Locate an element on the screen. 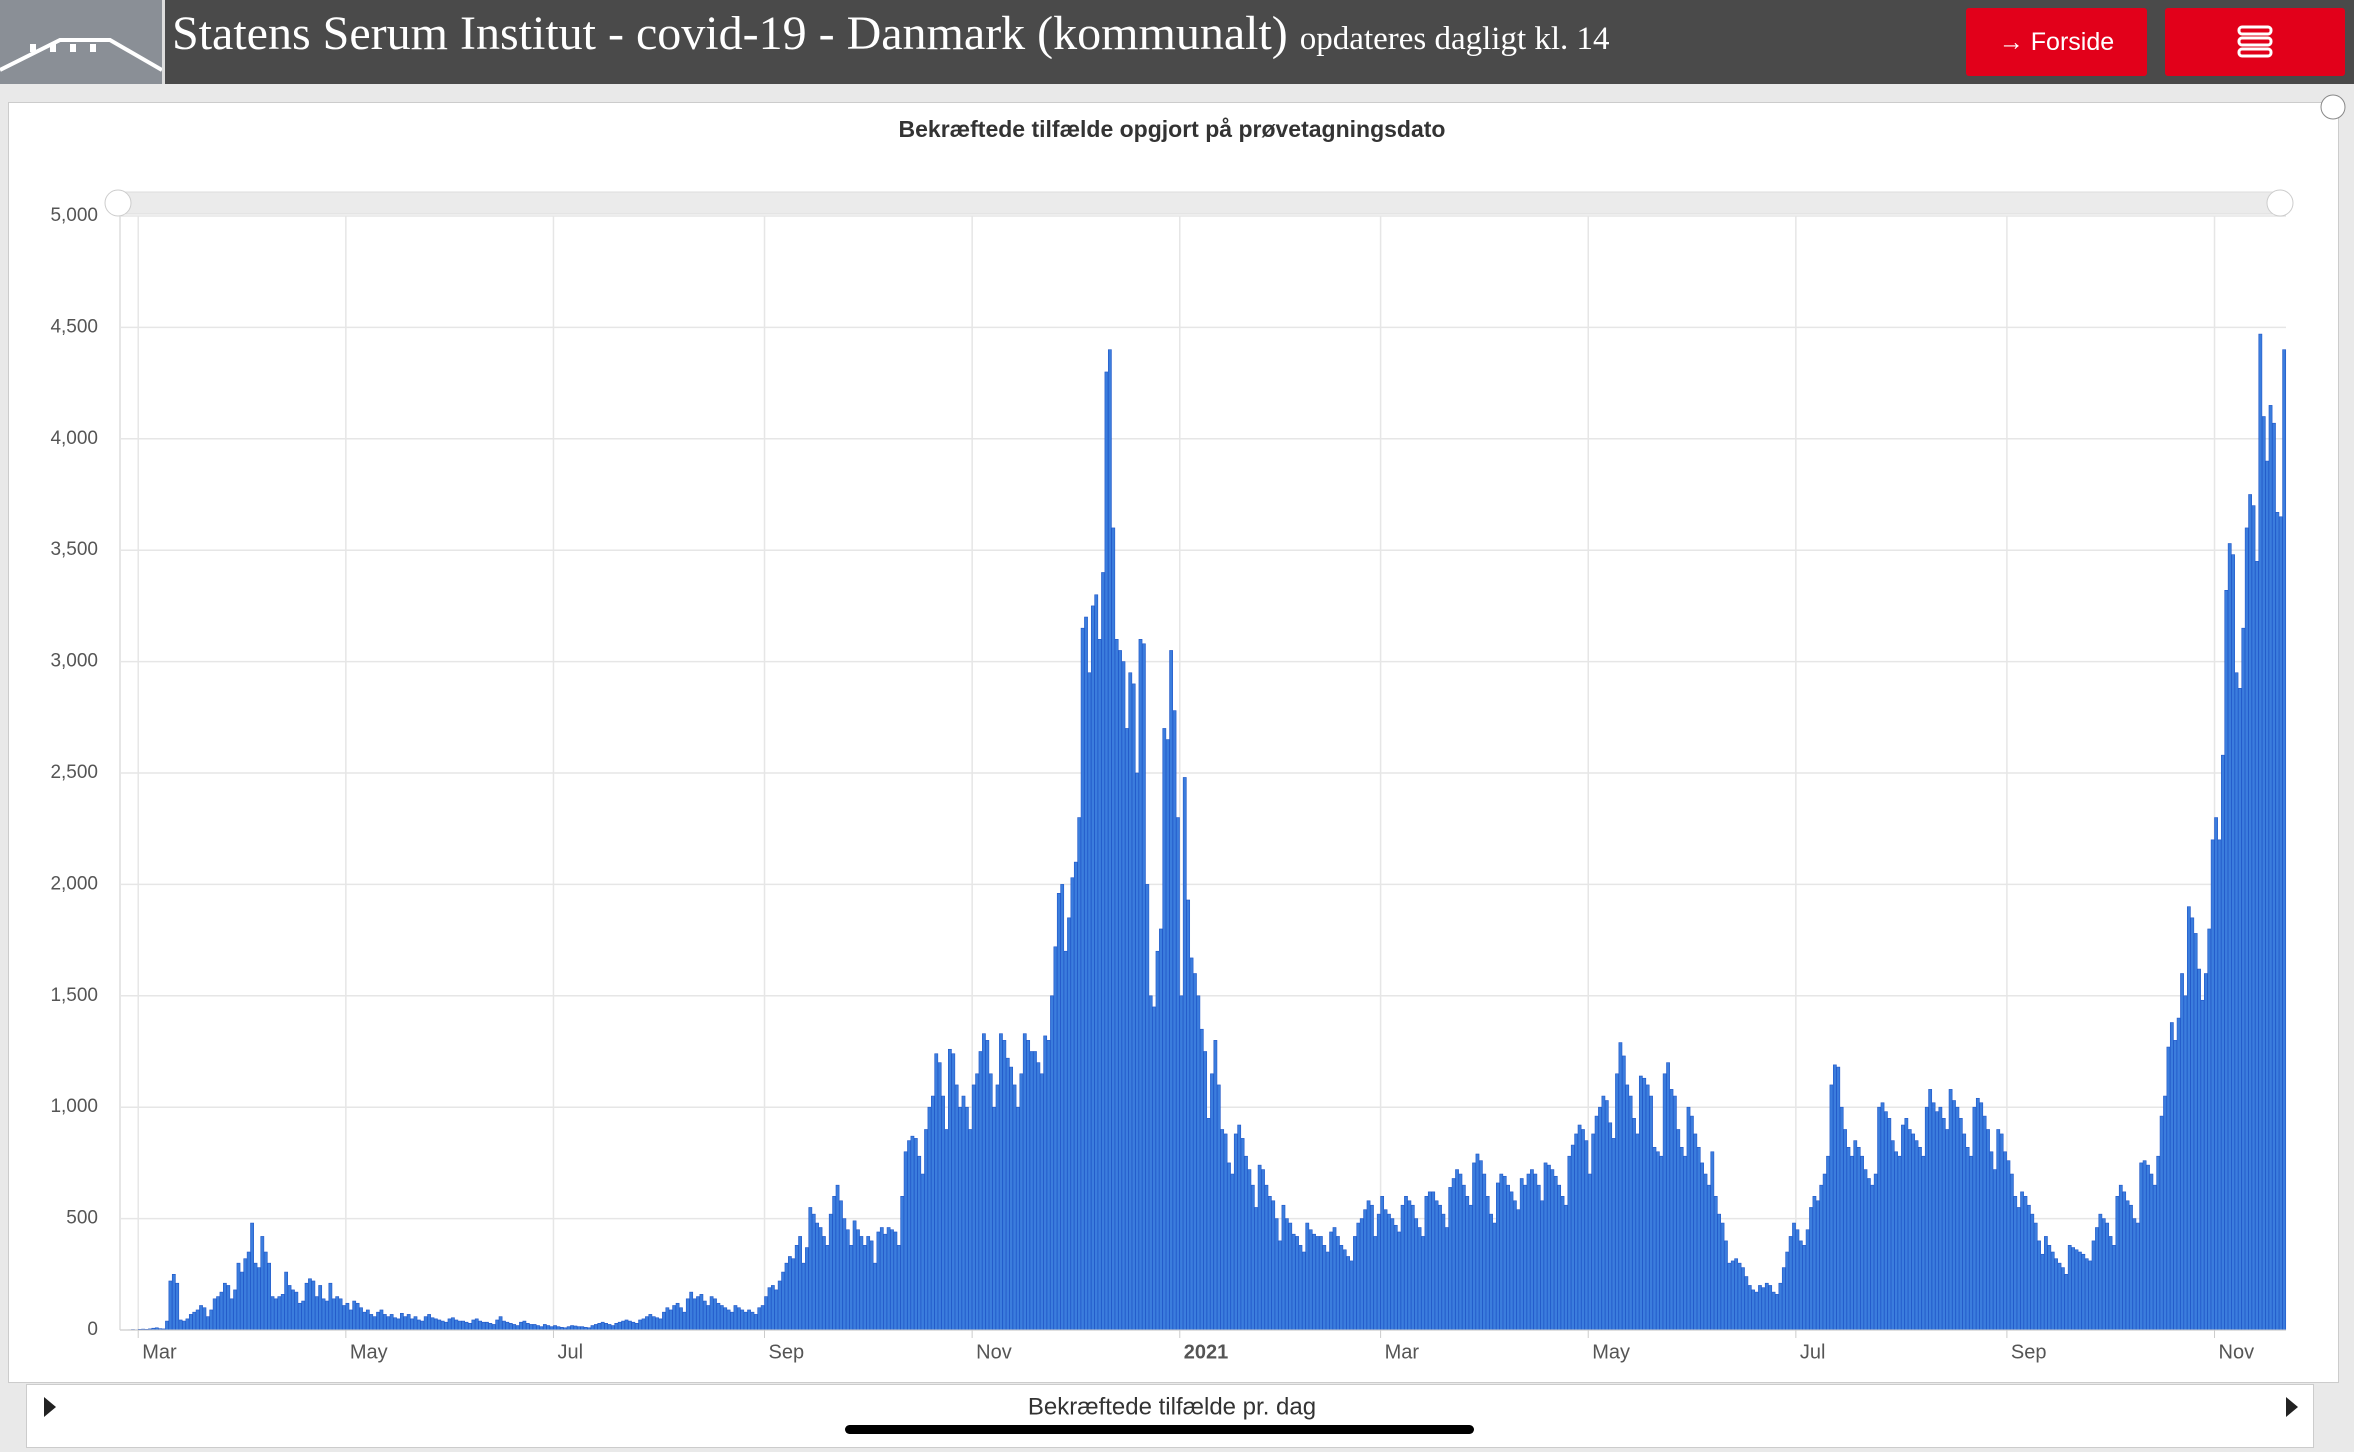 The width and height of the screenshot is (2354, 1452). forside-button: → Forside is located at coordinates (2056, 42).